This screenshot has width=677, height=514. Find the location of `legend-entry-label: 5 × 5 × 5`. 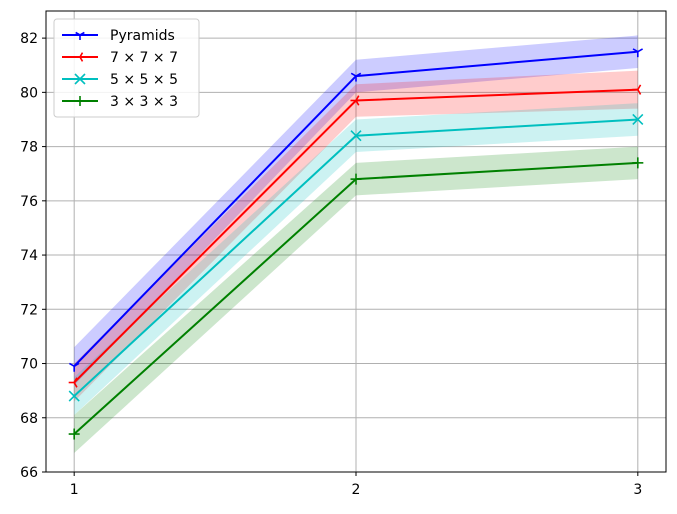

legend-entry-label: 5 × 5 × 5 is located at coordinates (144, 80).